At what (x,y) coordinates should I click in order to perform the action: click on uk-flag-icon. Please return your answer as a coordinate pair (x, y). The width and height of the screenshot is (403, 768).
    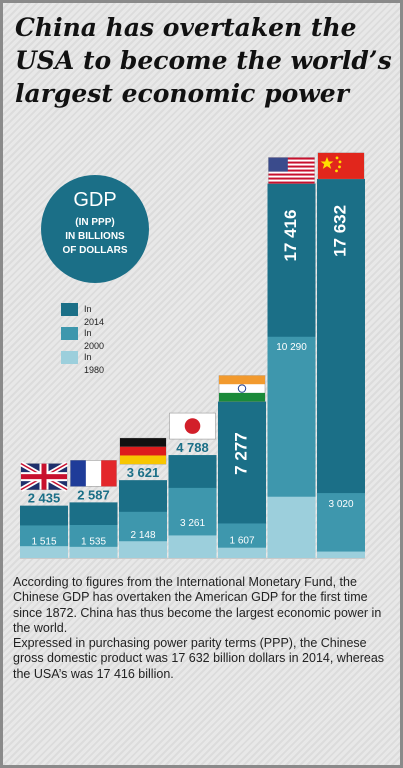
    Looking at the image, I should click on (44, 476).